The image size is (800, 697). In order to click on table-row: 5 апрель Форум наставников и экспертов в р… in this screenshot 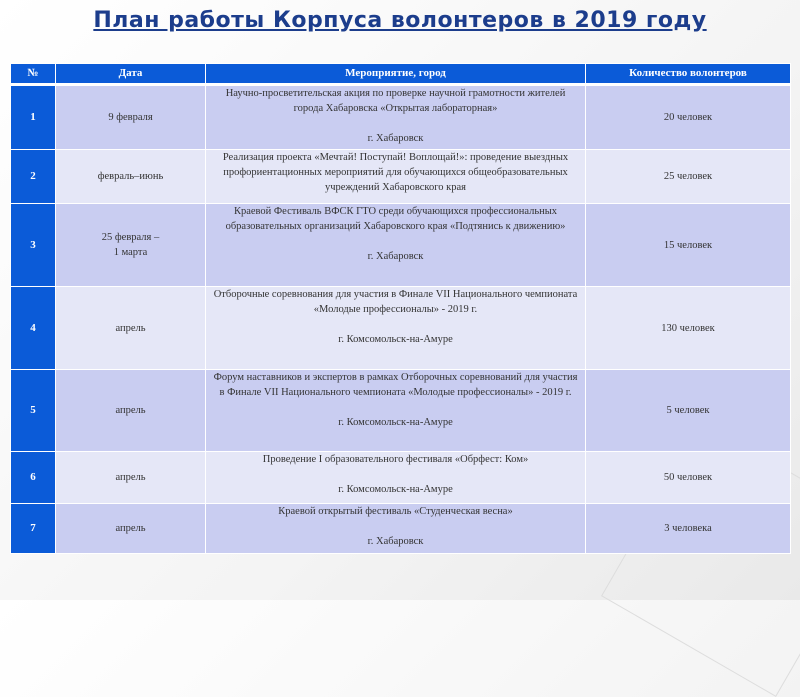, I will do `click(400, 410)`.